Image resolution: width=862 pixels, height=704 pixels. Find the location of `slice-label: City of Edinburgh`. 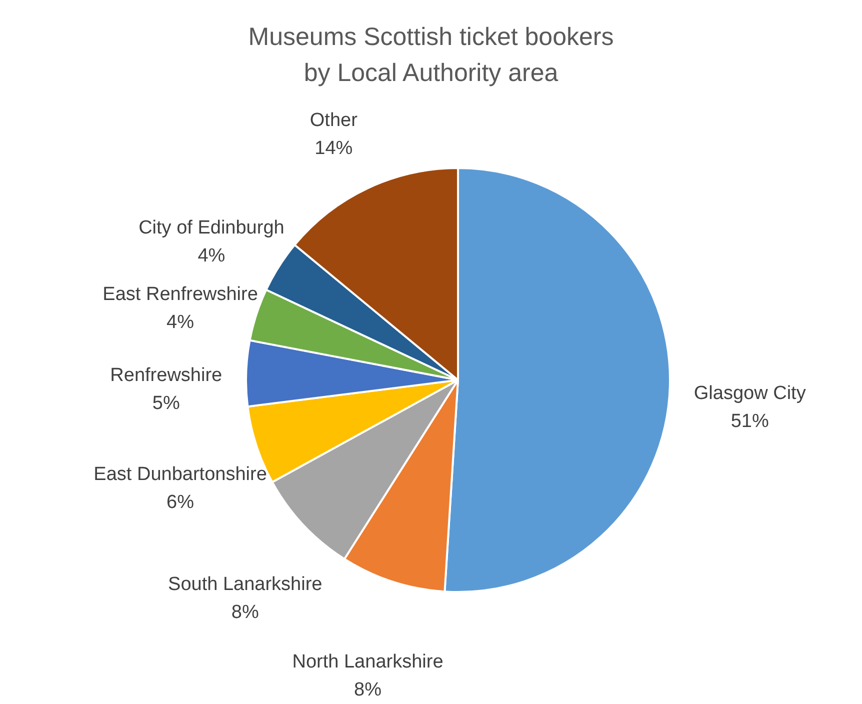

slice-label: City of Edinburgh is located at coordinates (211, 228).